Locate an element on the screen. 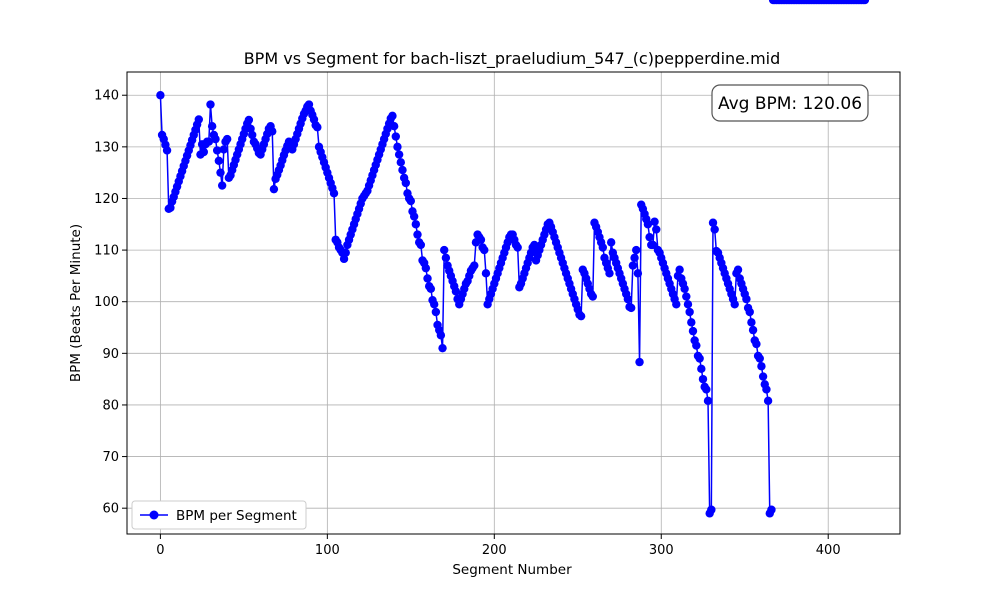  legend-label: BPM per Segment is located at coordinates (236, 516).